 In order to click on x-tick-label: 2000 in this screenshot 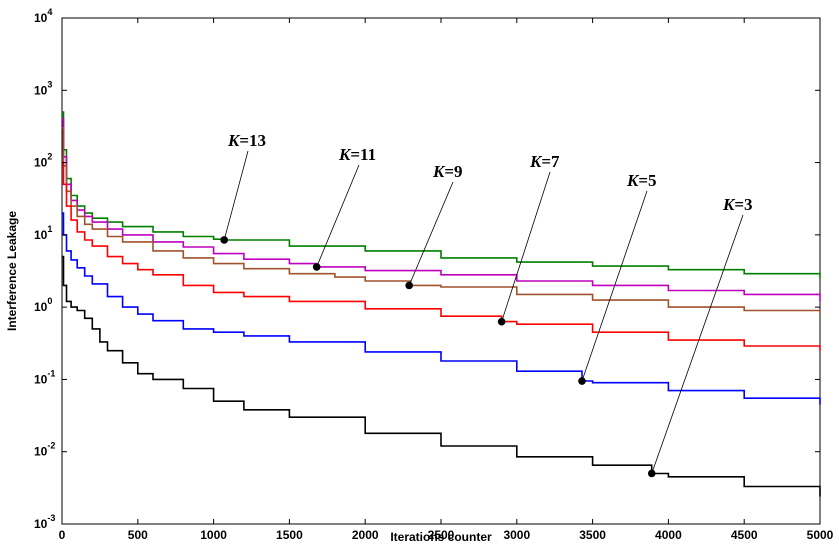, I will do `click(365, 535)`.